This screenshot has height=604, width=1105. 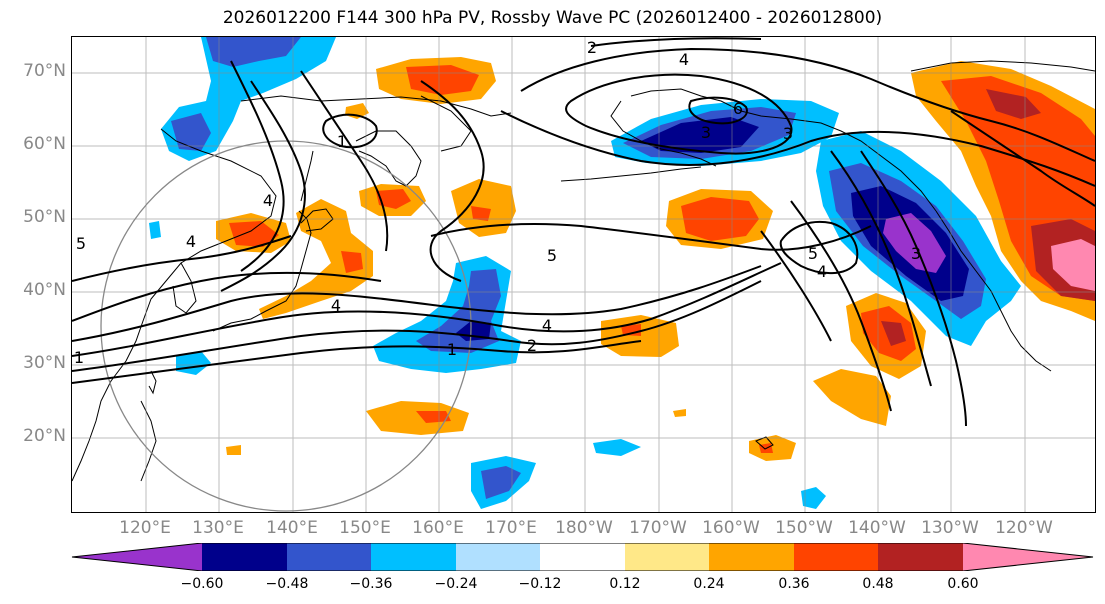 What do you see at coordinates (481, 213) in the screenshot?
I see `anomaly-nwpac-red` at bounding box center [481, 213].